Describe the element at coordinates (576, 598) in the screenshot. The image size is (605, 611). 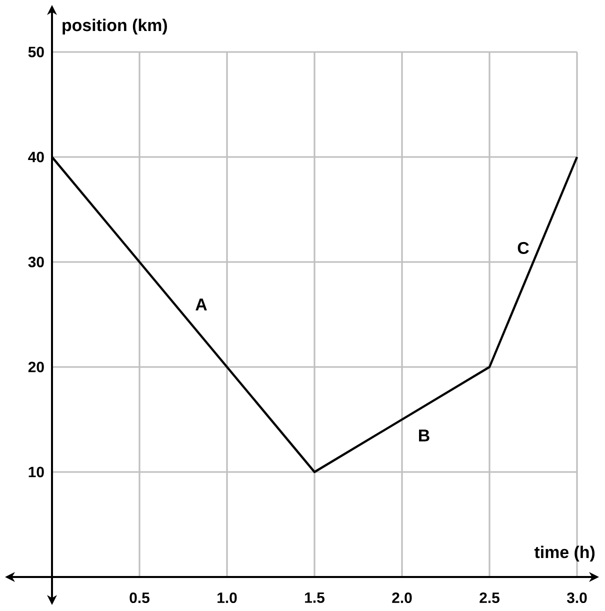
I see `x-tick-label: 3.0` at that location.